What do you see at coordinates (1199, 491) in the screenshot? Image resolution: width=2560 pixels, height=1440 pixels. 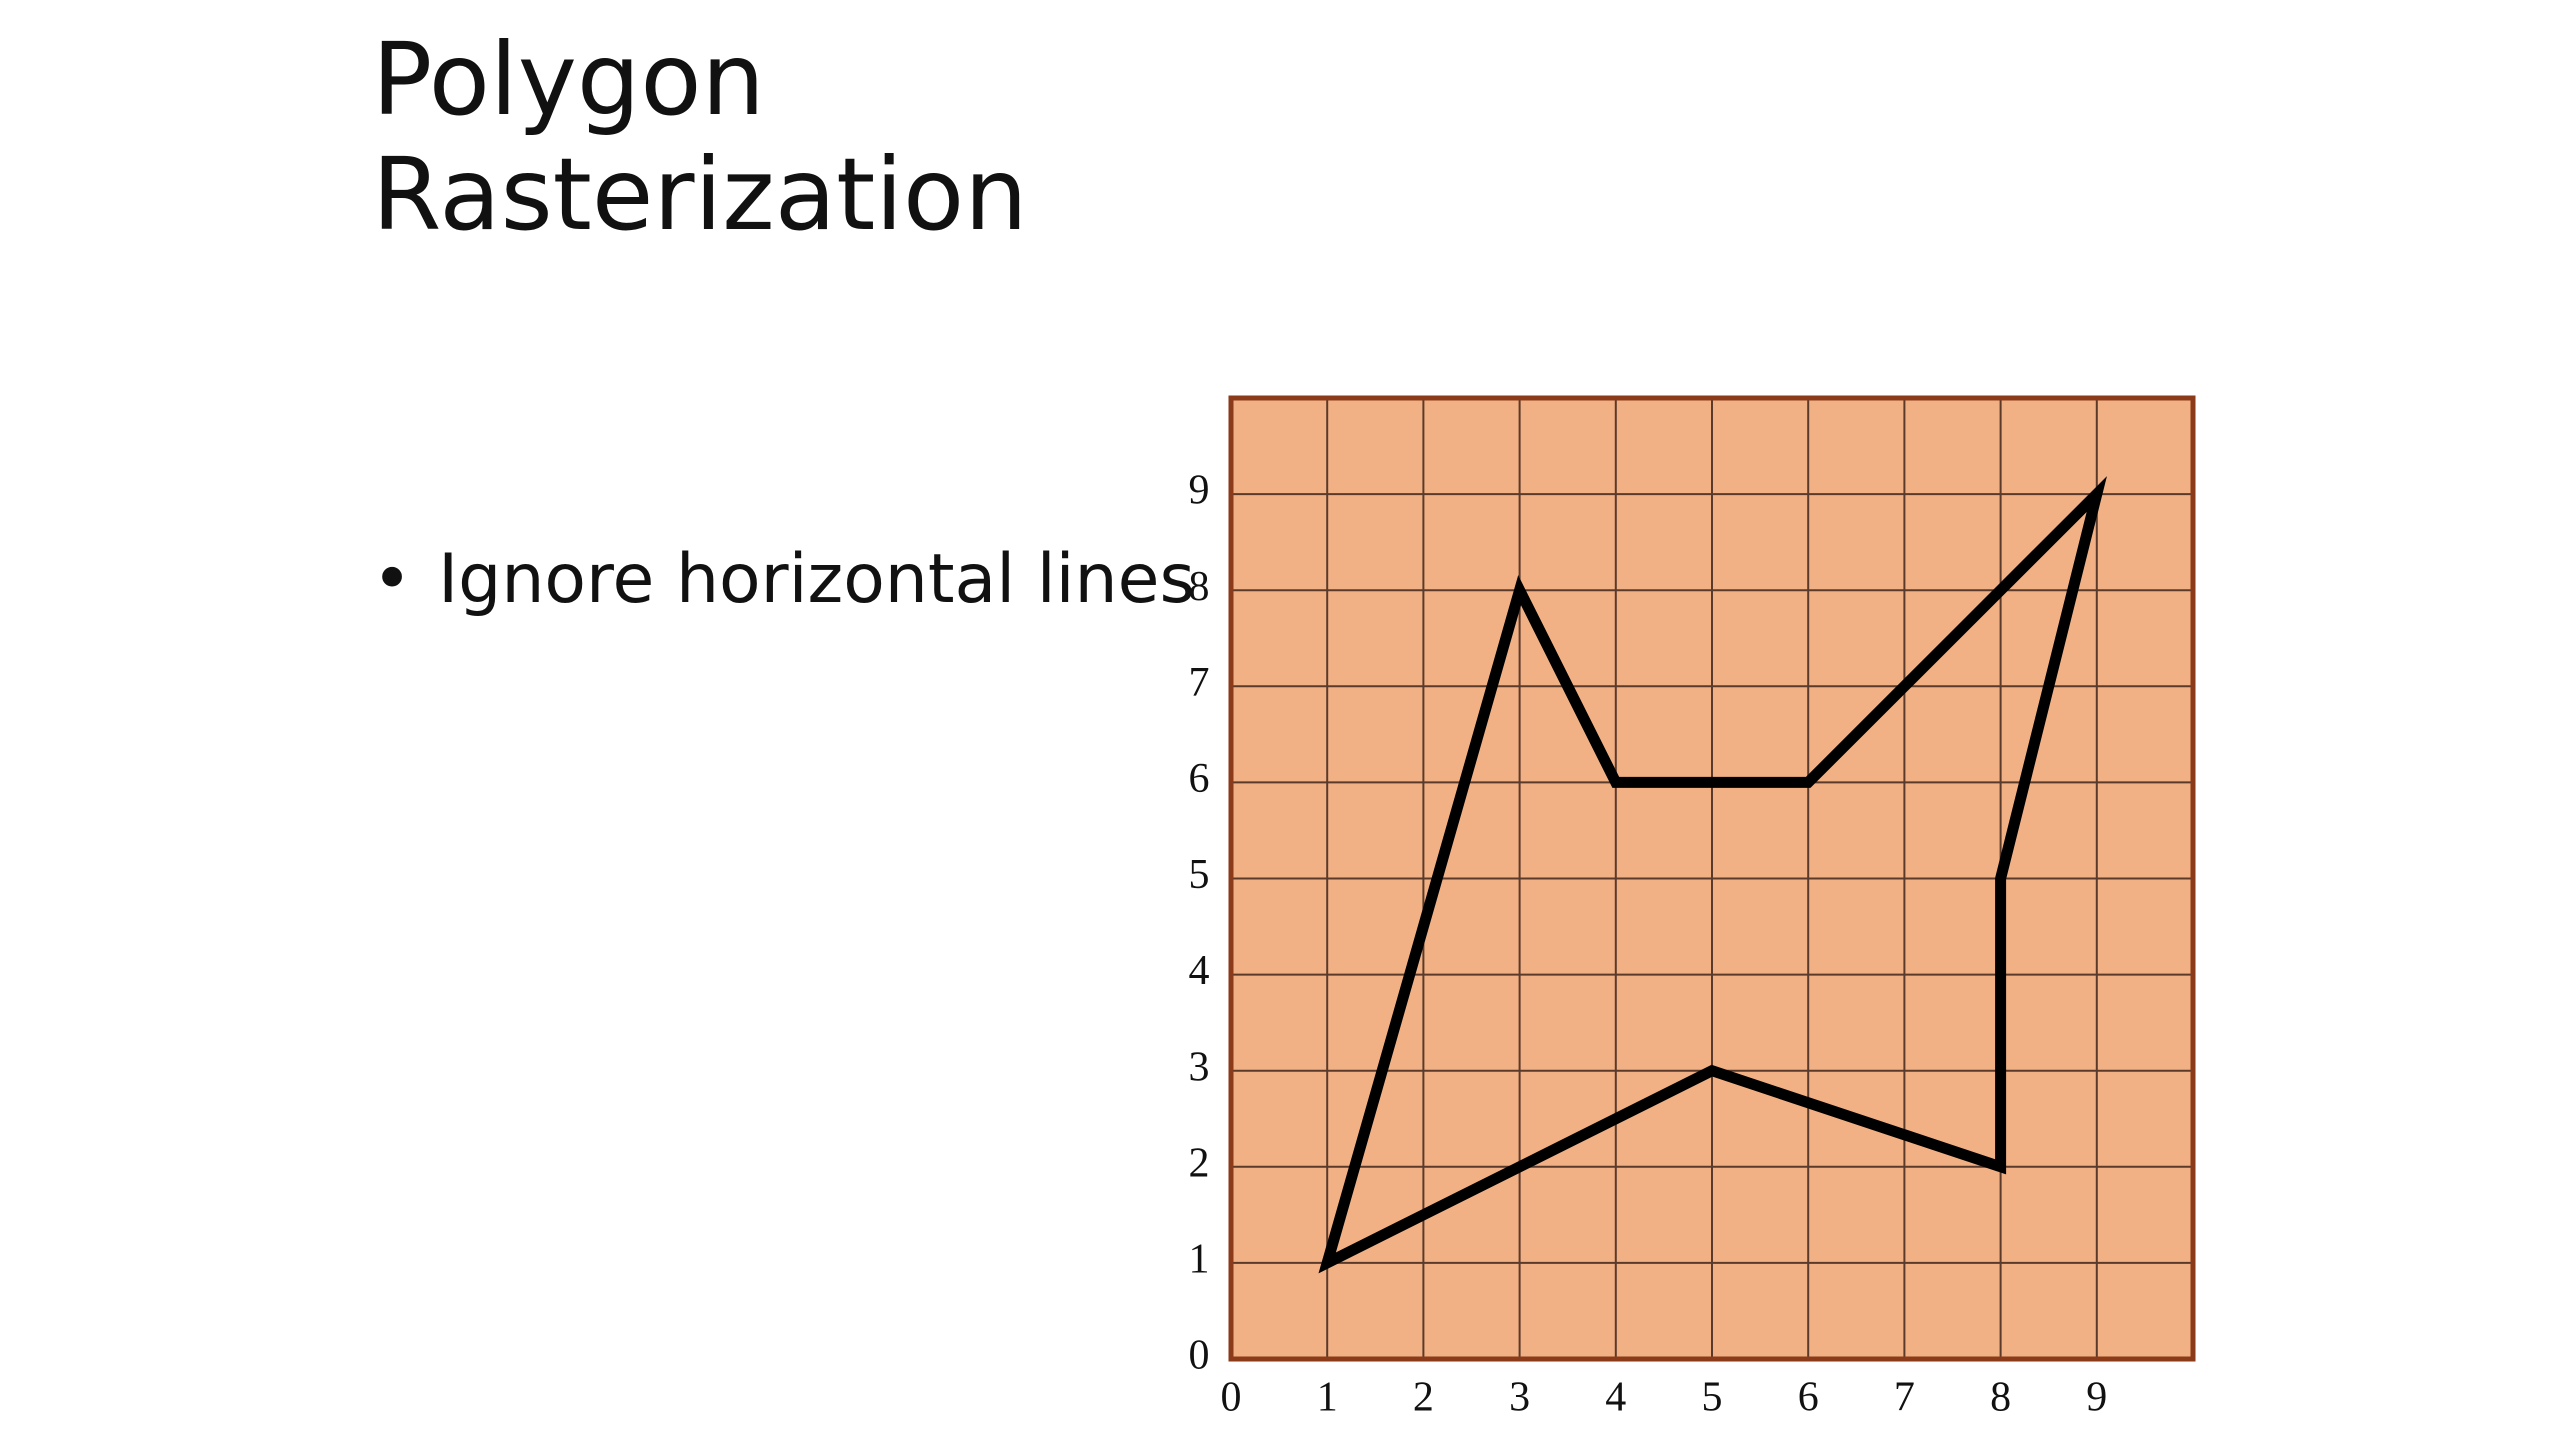 I see `y-tick-label: 9` at bounding box center [1199, 491].